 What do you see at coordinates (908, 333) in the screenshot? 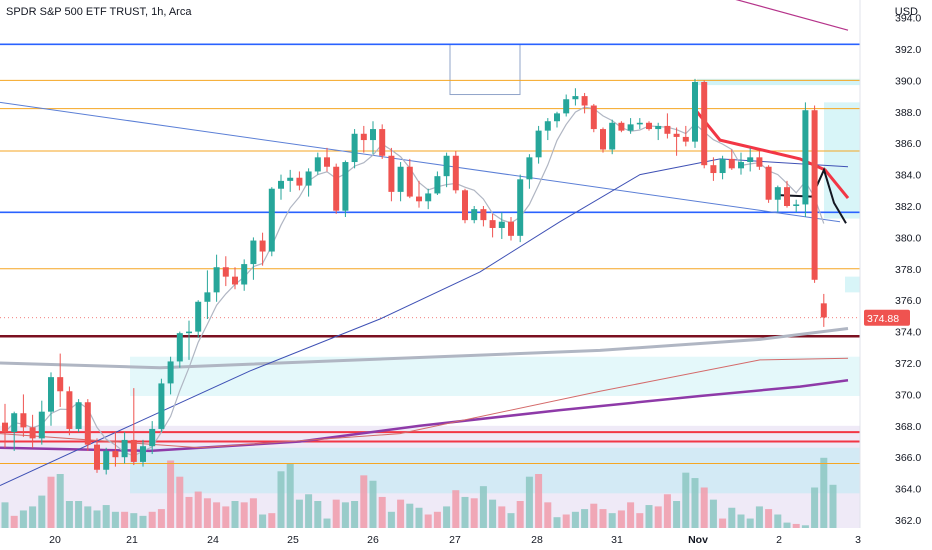
I see `y-tick-label: 374.0` at bounding box center [908, 333].